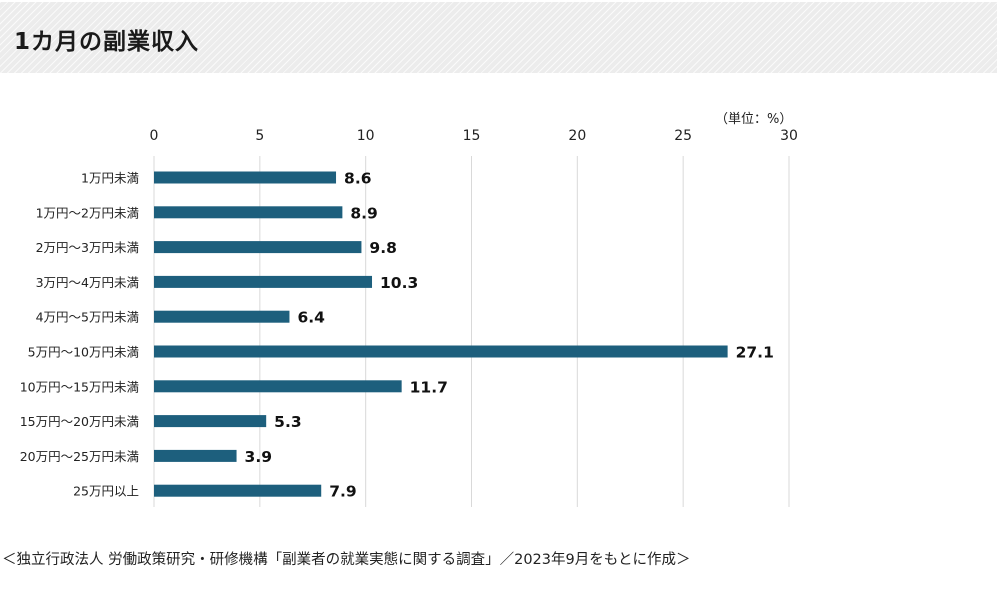  I want to click on category-label: 15万円～20万円未満, so click(79, 421).